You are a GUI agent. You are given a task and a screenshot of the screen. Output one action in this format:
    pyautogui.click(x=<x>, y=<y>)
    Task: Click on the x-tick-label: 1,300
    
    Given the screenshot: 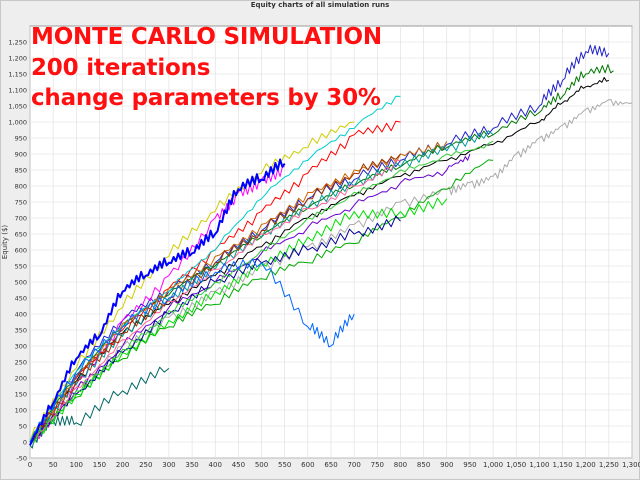 What is the action you would take?
    pyautogui.click(x=631, y=465)
    